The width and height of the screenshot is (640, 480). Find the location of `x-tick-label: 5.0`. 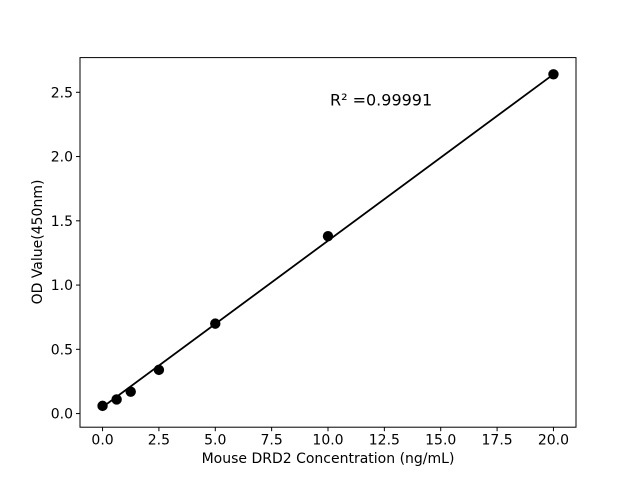

x-tick-label: 5.0 is located at coordinates (215, 441).